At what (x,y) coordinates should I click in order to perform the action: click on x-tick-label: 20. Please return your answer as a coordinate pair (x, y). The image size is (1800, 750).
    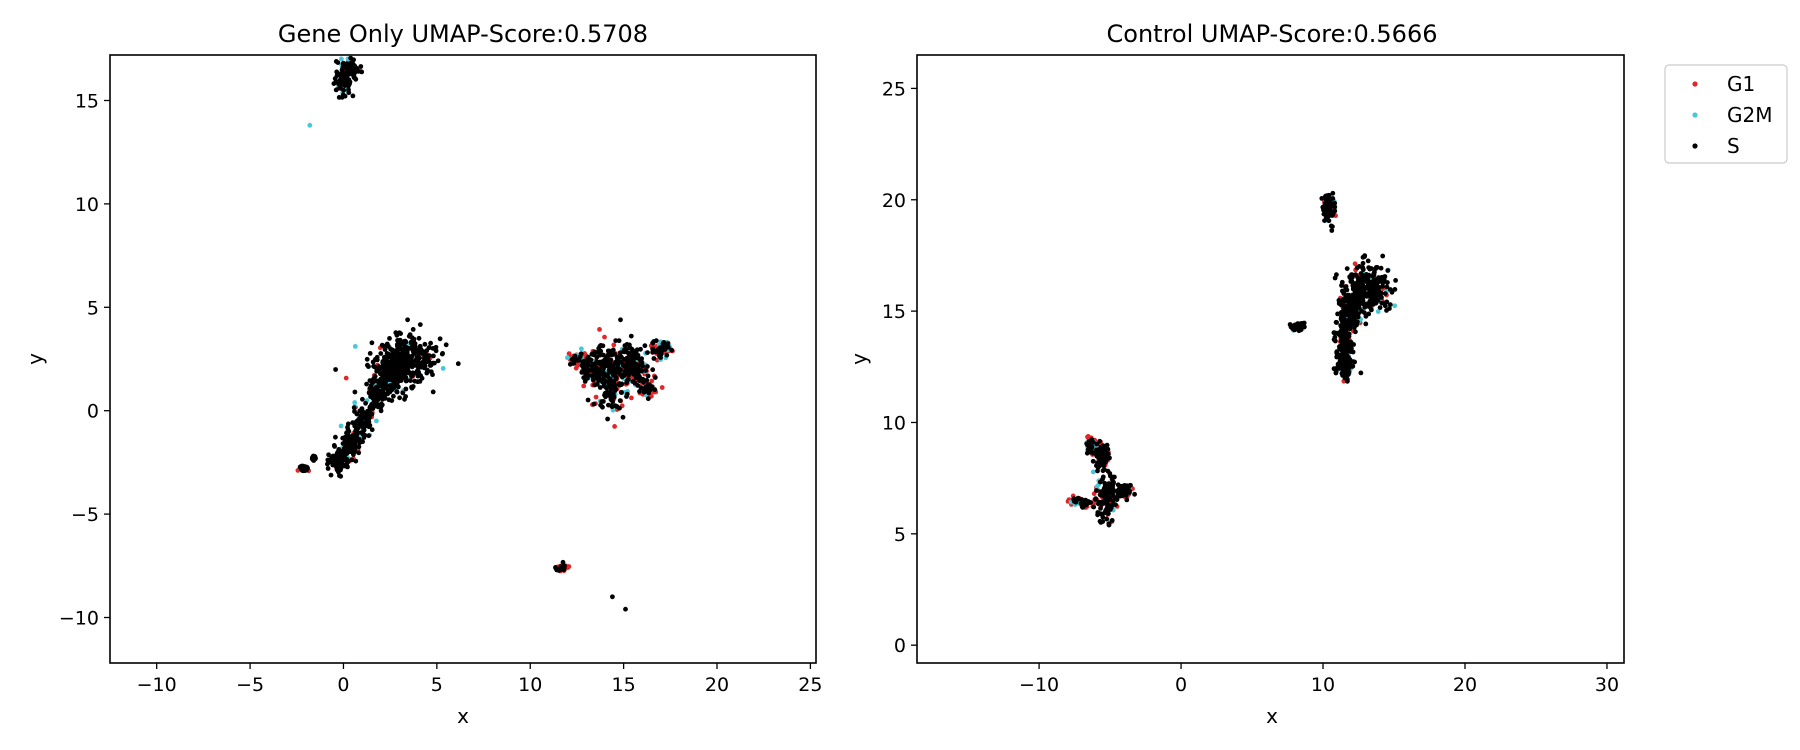
    Looking at the image, I should click on (717, 685).